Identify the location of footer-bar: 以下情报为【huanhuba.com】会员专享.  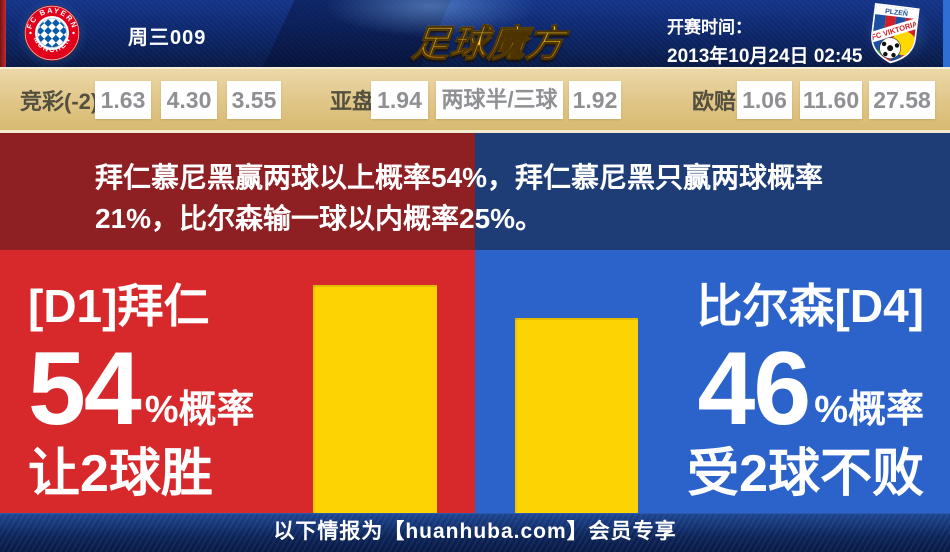
(475, 532).